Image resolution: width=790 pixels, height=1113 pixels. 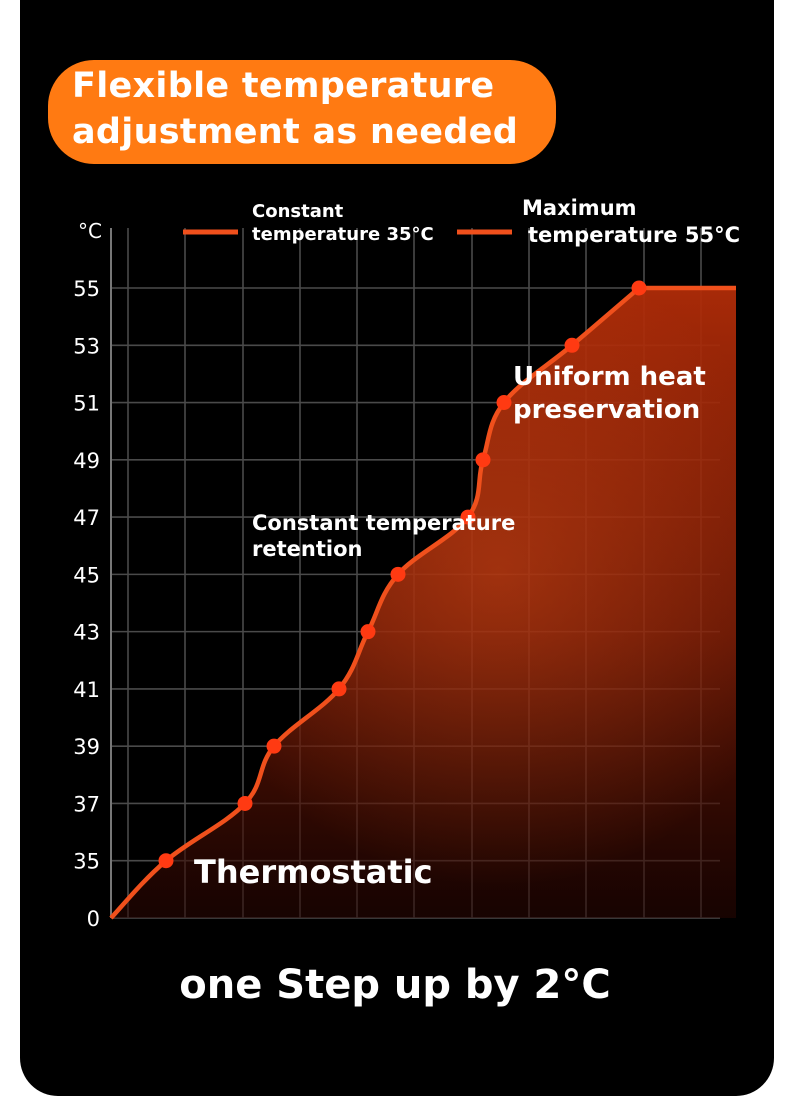 I want to click on legend-label-line1: Maximum, so click(x=579, y=208).